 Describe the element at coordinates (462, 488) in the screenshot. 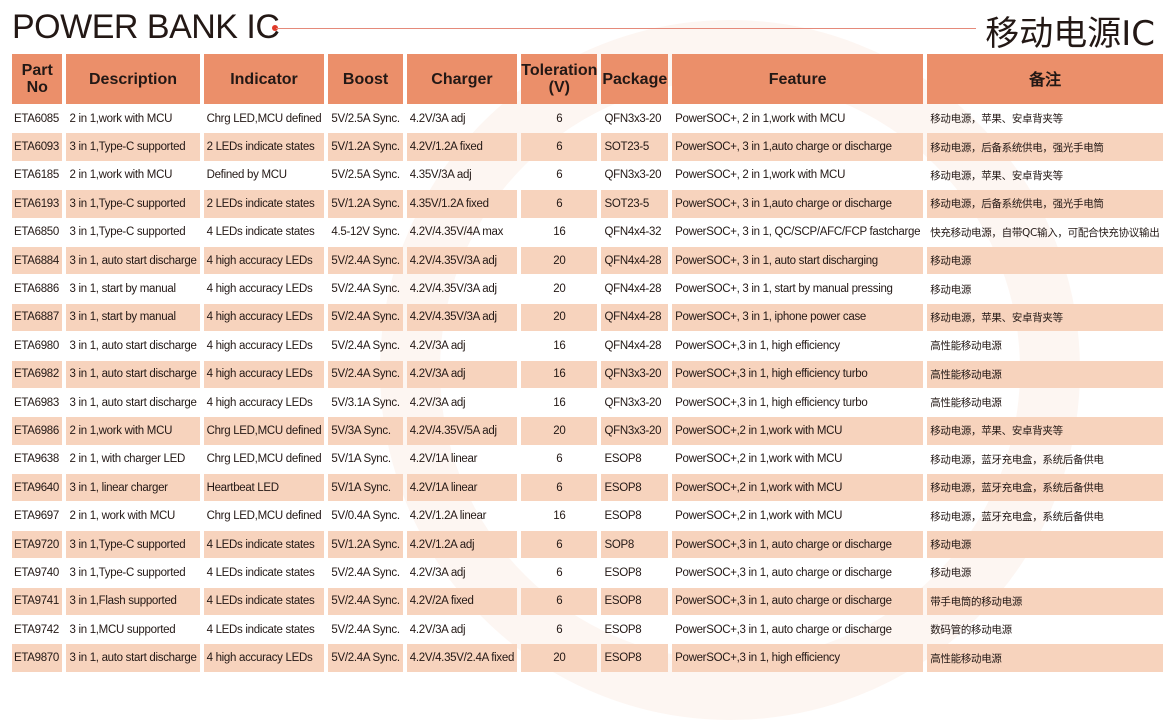

I see `cell-charger: 4.2V/1A linear` at that location.